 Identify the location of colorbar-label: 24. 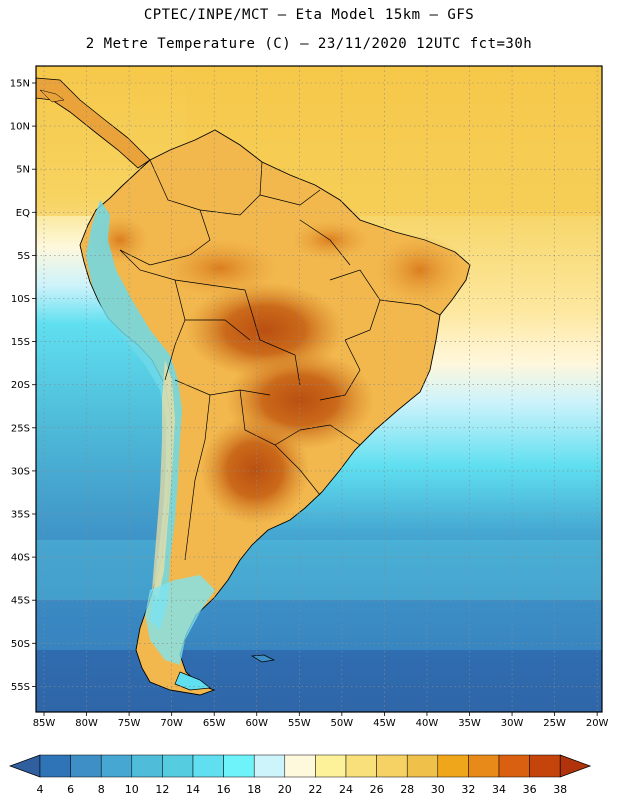
(346, 789).